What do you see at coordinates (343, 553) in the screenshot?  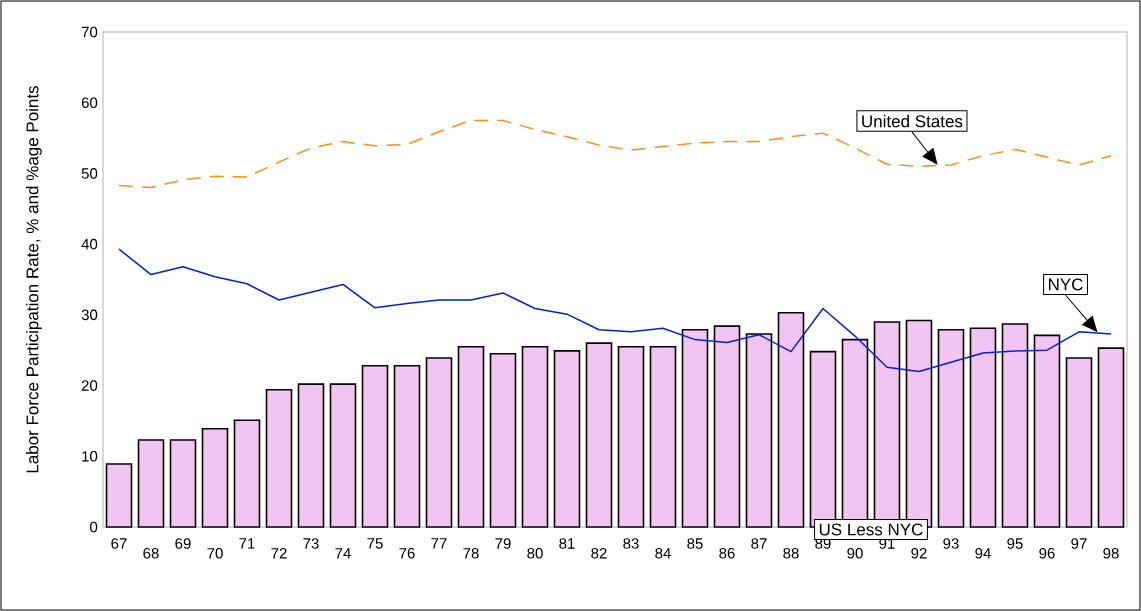 I see `x-tick-label: 74` at bounding box center [343, 553].